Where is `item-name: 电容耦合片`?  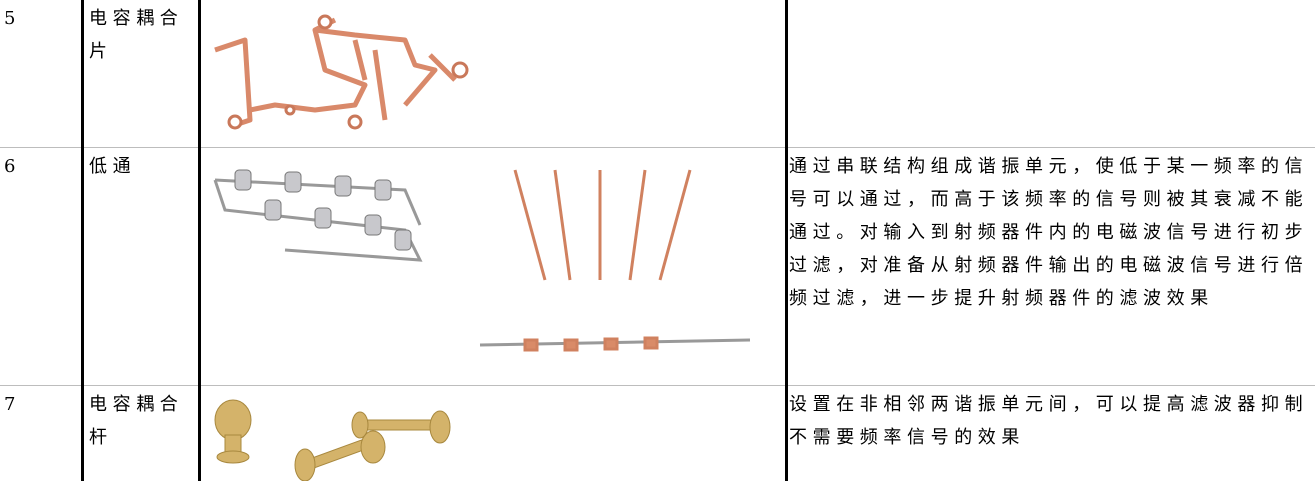
item-name: 电容耦合片 is located at coordinates (136, 35).